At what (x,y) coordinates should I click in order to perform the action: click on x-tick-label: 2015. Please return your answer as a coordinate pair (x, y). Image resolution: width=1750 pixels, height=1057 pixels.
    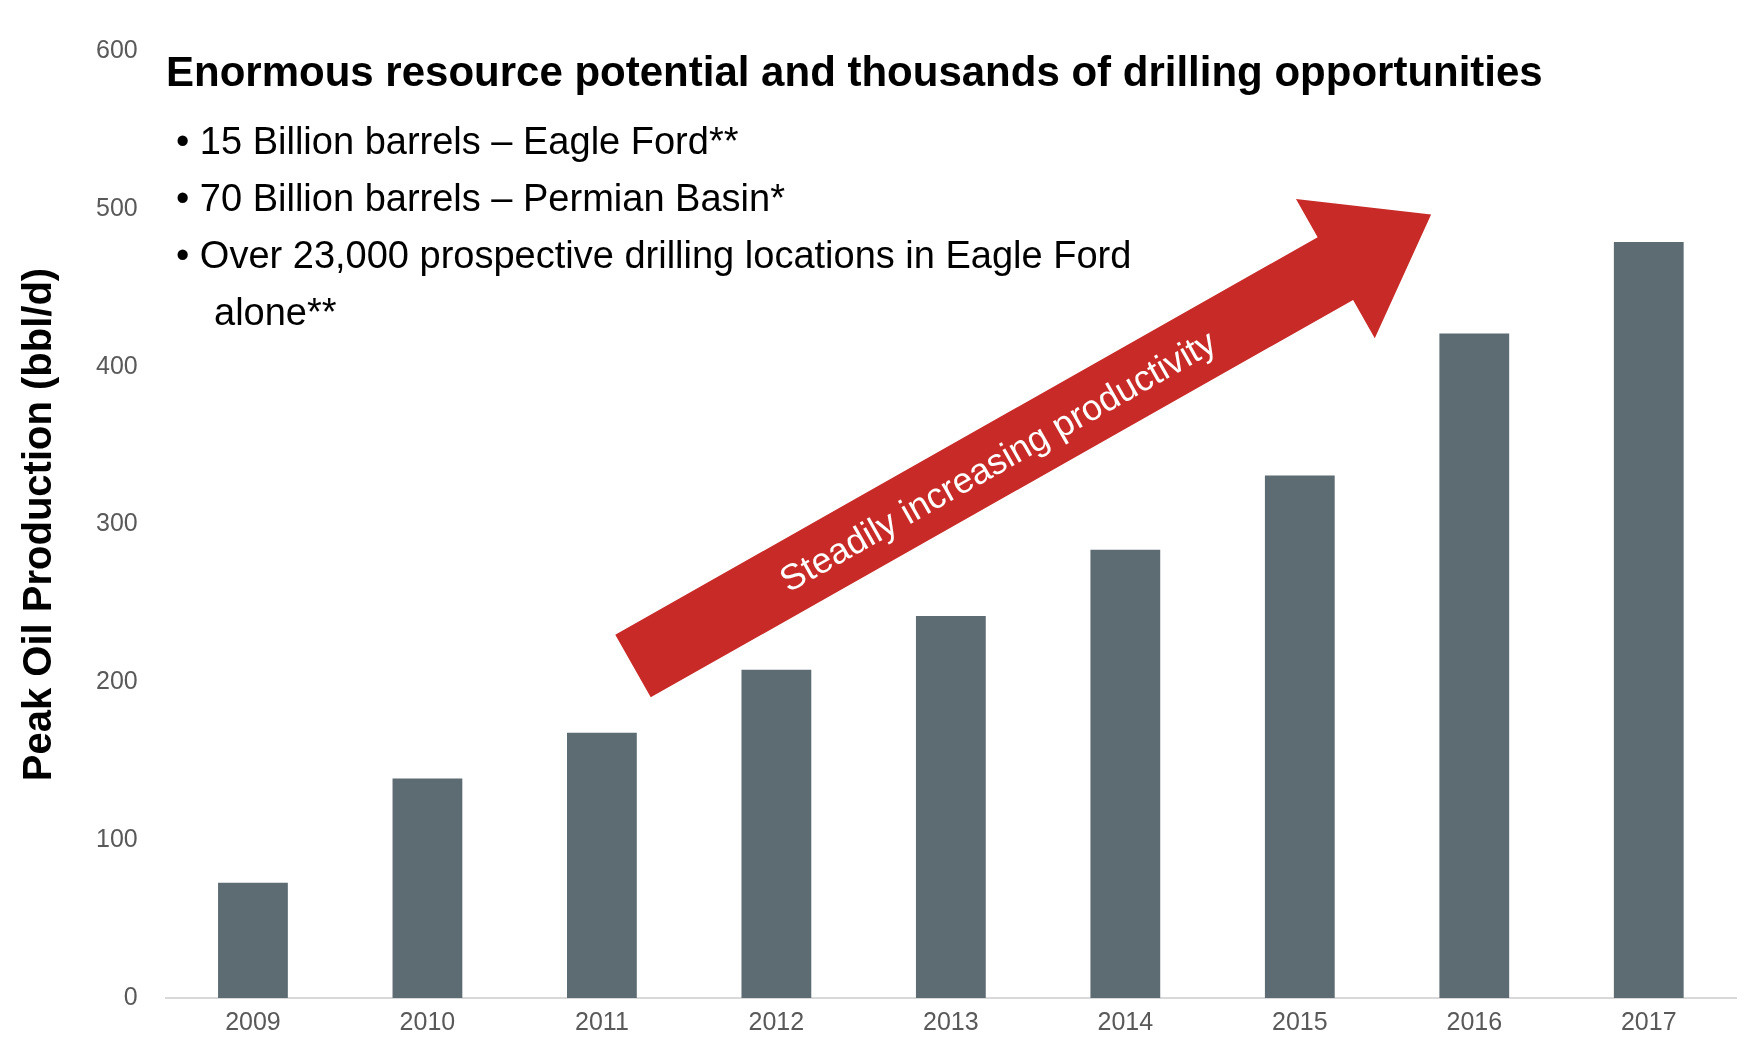
    Looking at the image, I should click on (1300, 1020).